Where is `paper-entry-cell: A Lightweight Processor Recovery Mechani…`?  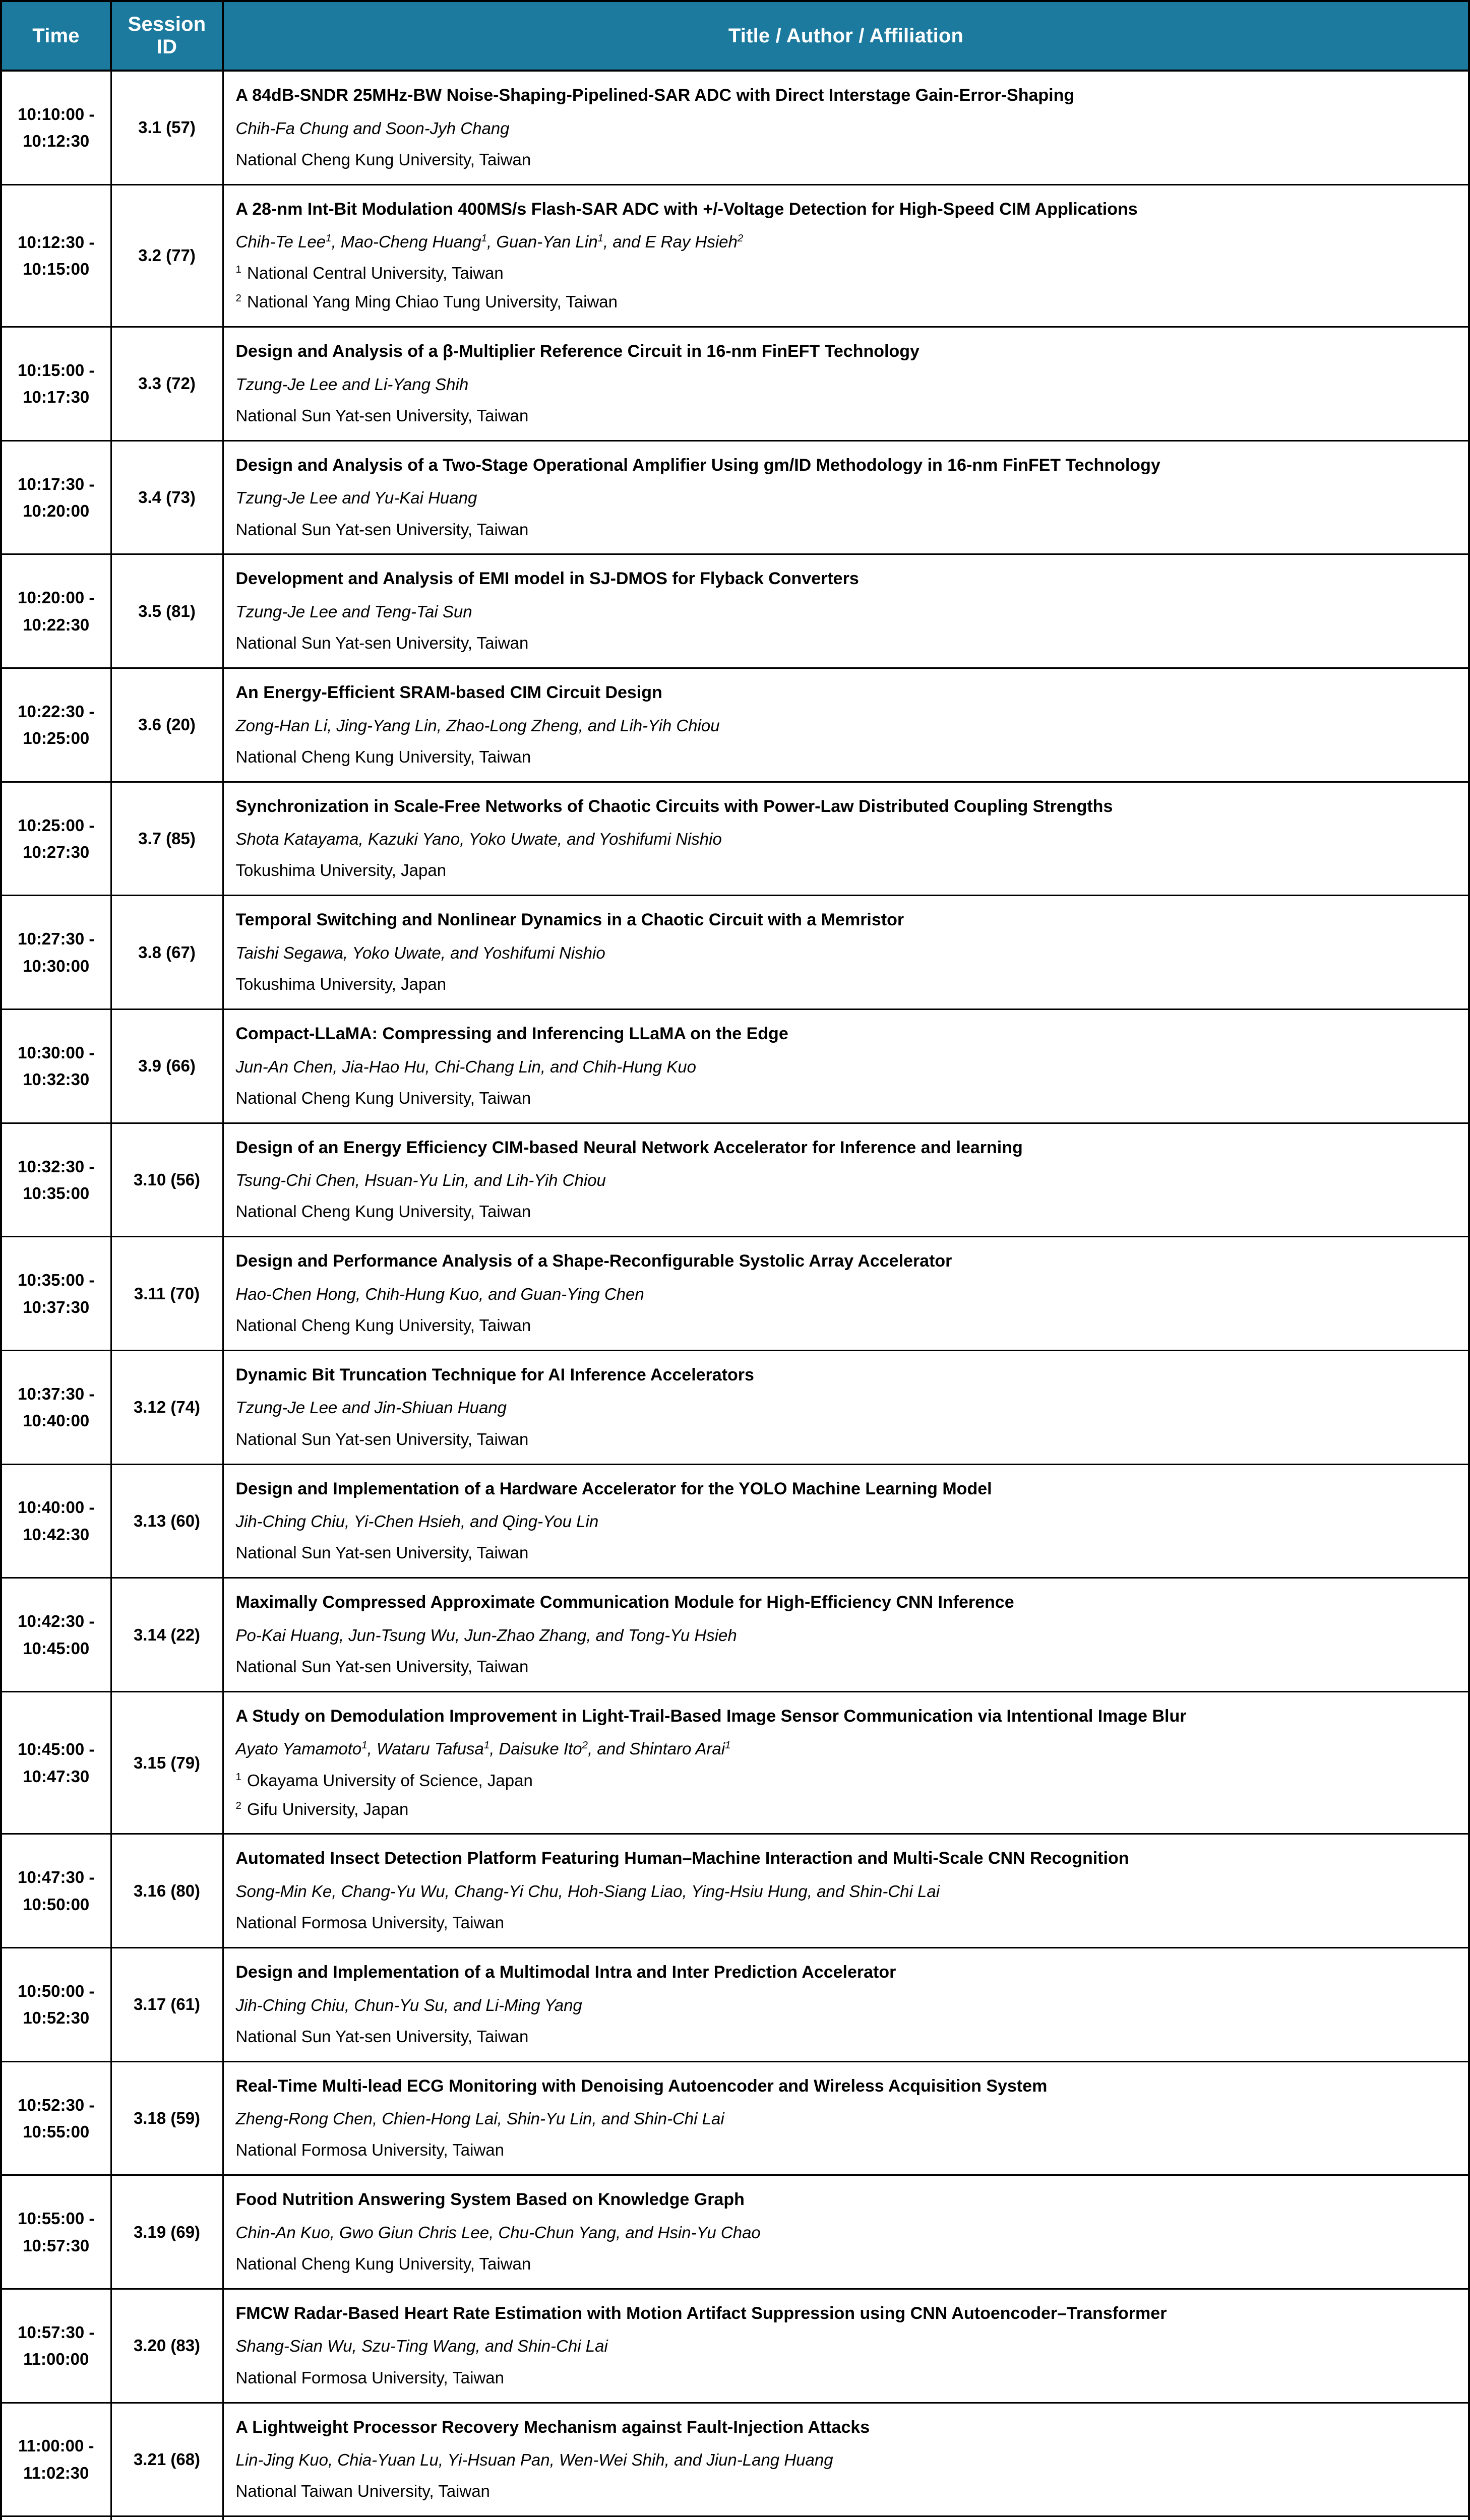
paper-entry-cell: A Lightweight Processor Recovery Mechani… is located at coordinates (846, 2460).